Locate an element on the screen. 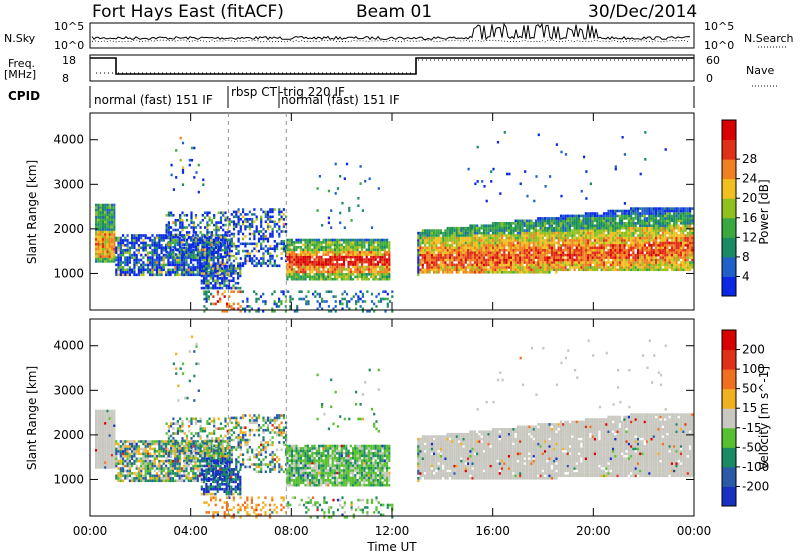 The image size is (800, 554). nave-hi-tick: 60 is located at coordinates (713, 60).